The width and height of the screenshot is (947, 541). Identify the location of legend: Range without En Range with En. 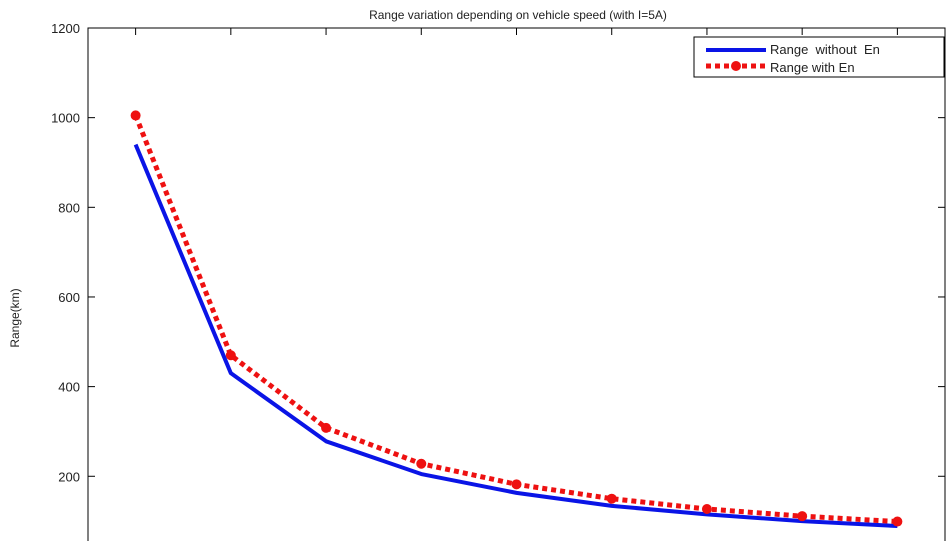
(819, 57).